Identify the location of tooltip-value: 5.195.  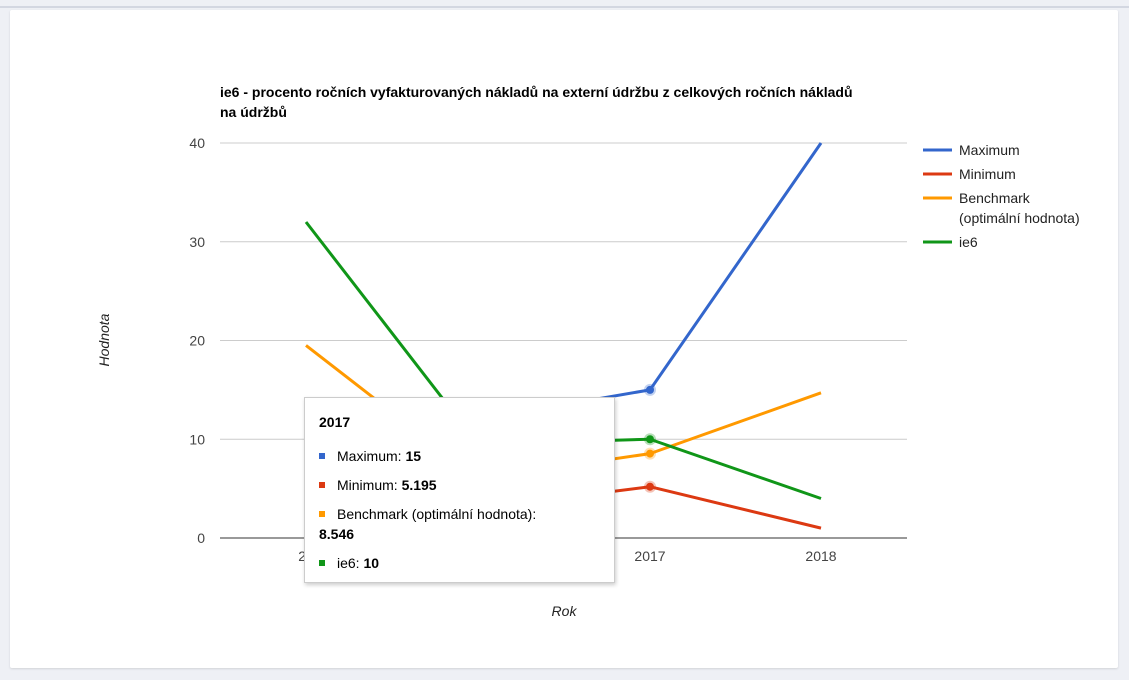
(419, 485).